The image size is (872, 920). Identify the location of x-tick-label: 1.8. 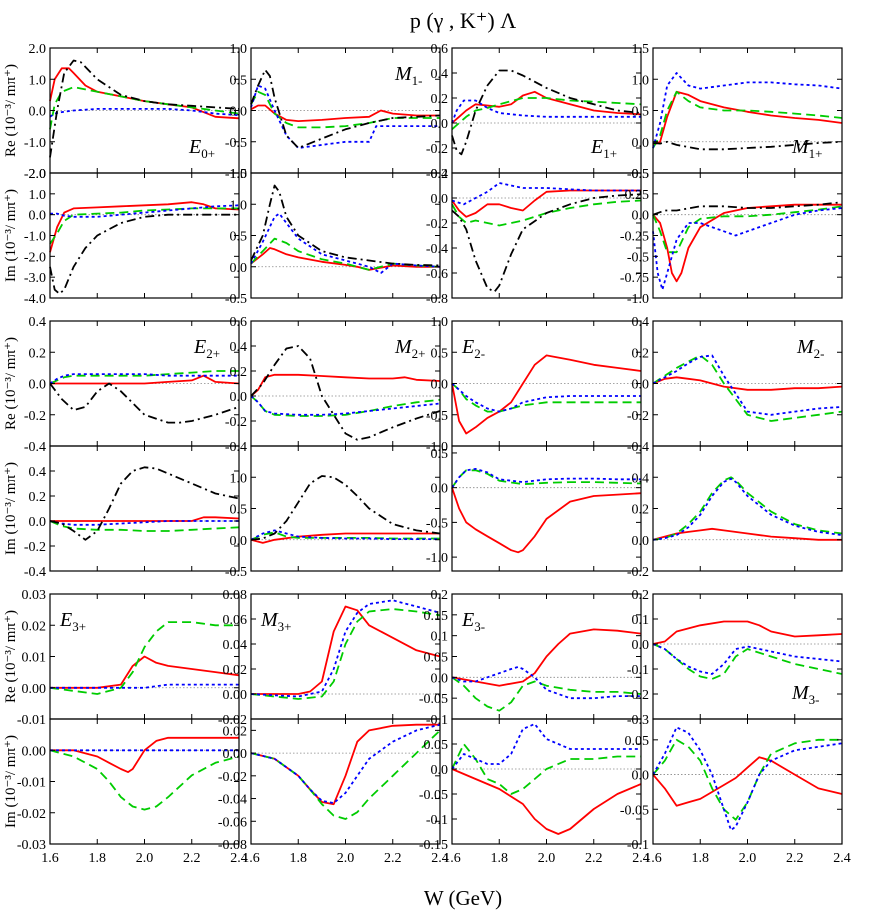
(299, 858).